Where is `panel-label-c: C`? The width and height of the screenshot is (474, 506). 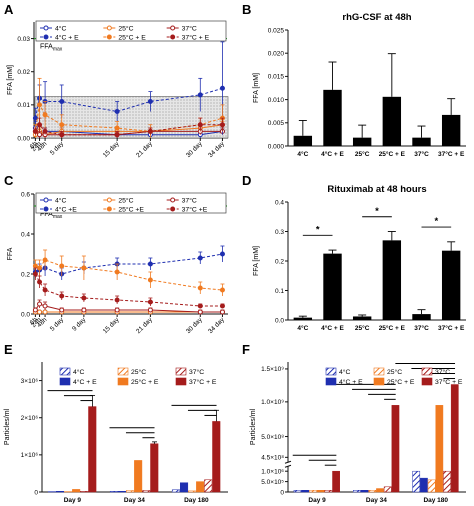
panel-label-c: C is located at coordinates (9, 180).